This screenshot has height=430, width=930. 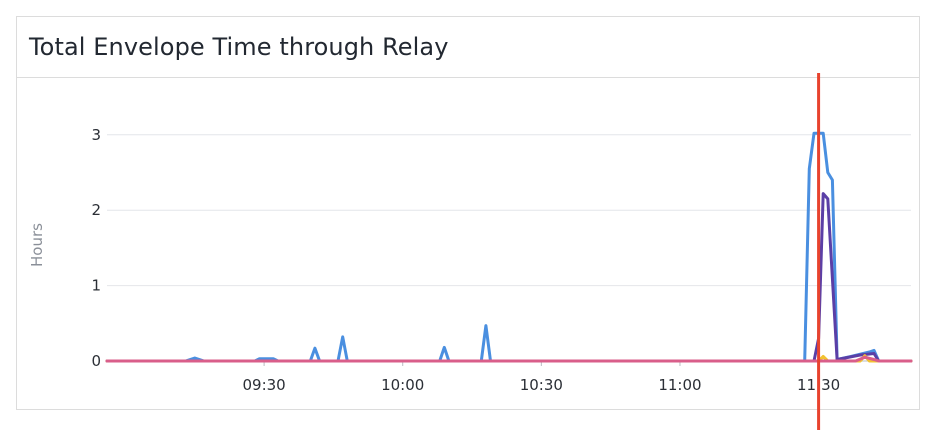 I want to click on x-tick-label: 10:30, so click(x=541, y=385).